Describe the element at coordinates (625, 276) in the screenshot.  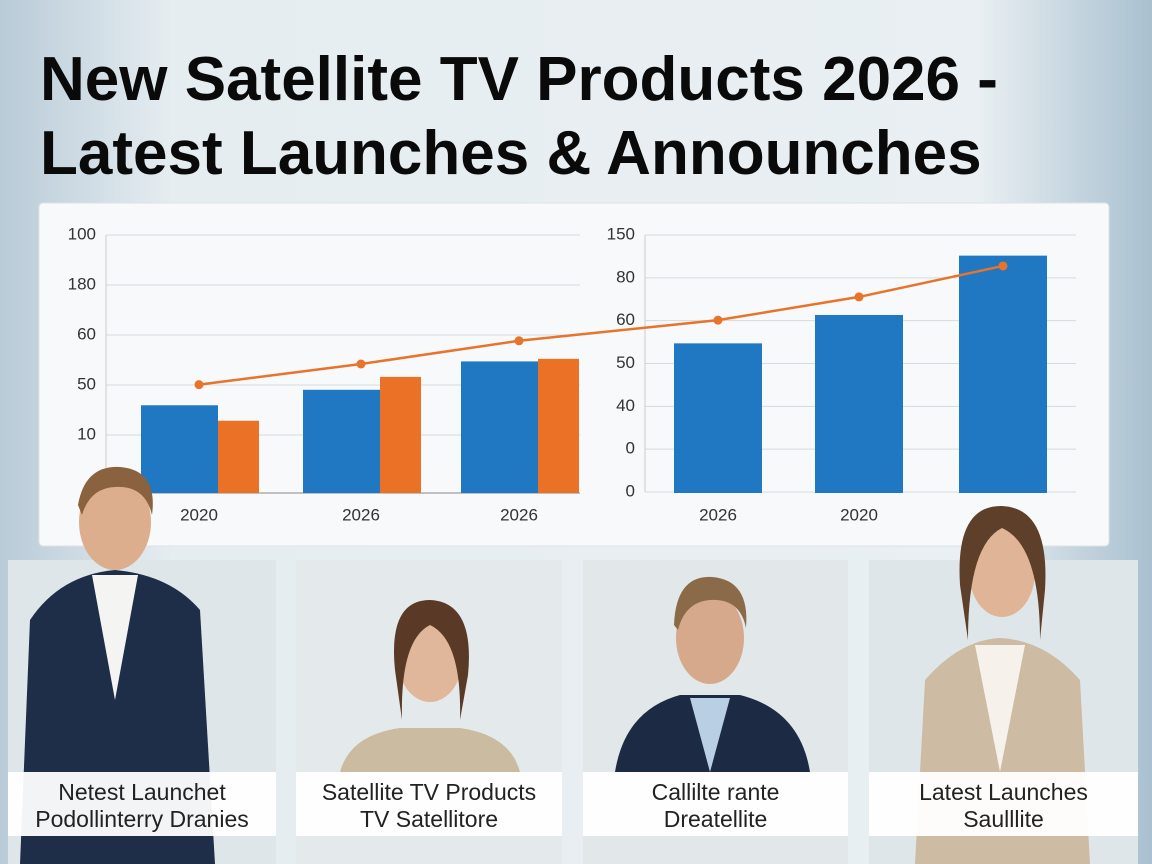
I see `y2-tick-label: 80` at that location.